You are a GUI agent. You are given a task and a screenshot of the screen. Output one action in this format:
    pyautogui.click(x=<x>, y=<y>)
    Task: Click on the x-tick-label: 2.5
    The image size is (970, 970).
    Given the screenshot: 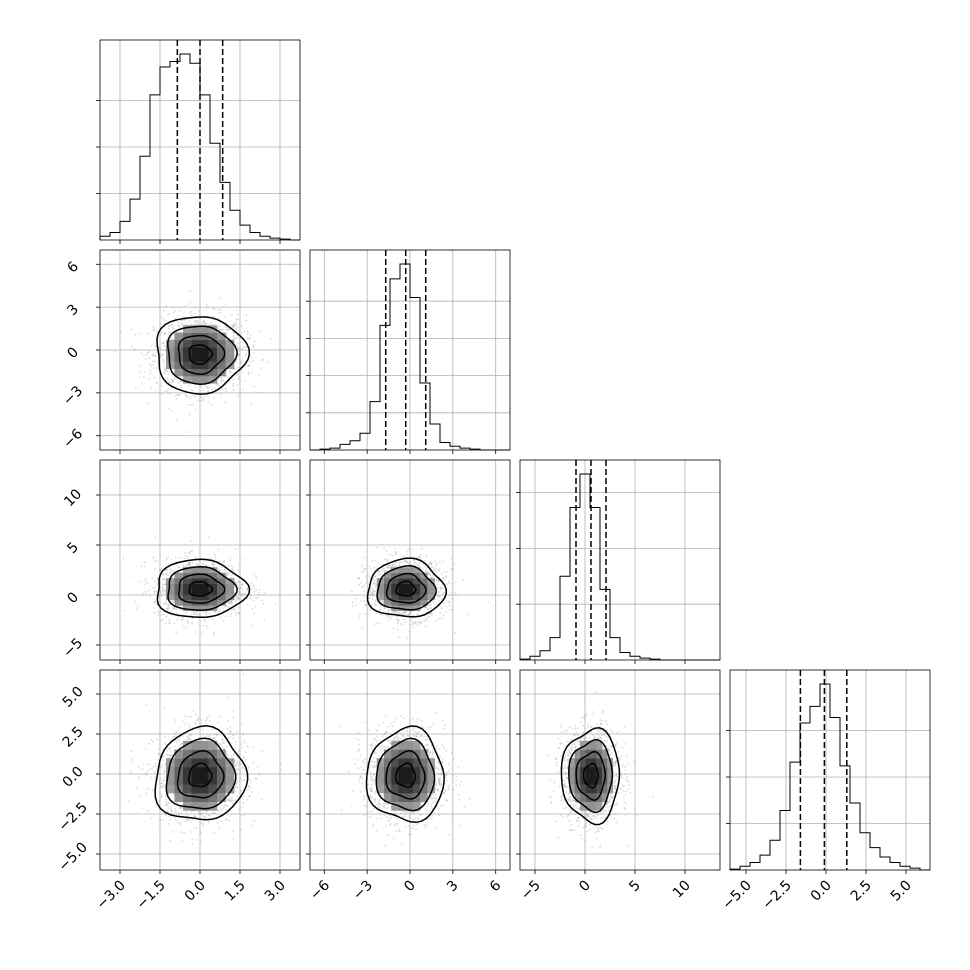 What is the action you would take?
    pyautogui.click(x=861, y=891)
    